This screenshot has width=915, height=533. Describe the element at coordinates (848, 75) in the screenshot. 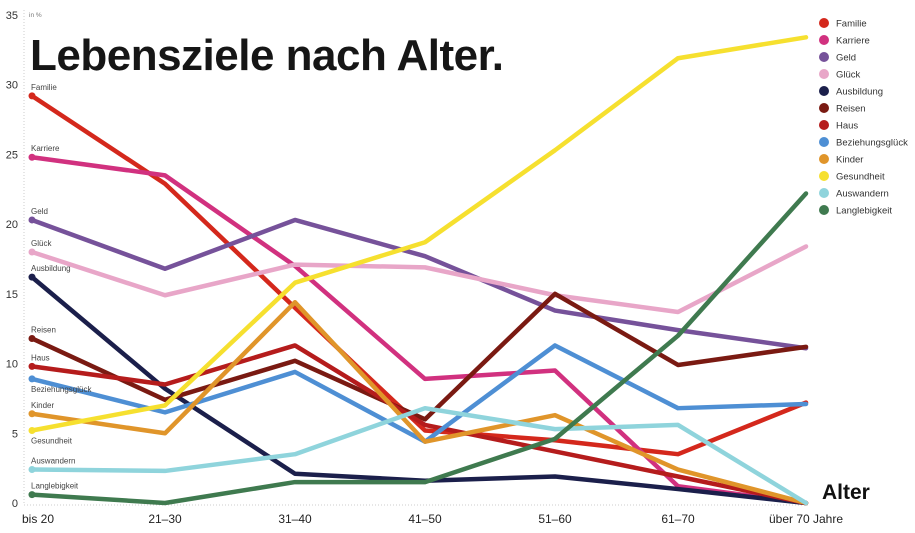

I see `legend-entry: Glück` at that location.